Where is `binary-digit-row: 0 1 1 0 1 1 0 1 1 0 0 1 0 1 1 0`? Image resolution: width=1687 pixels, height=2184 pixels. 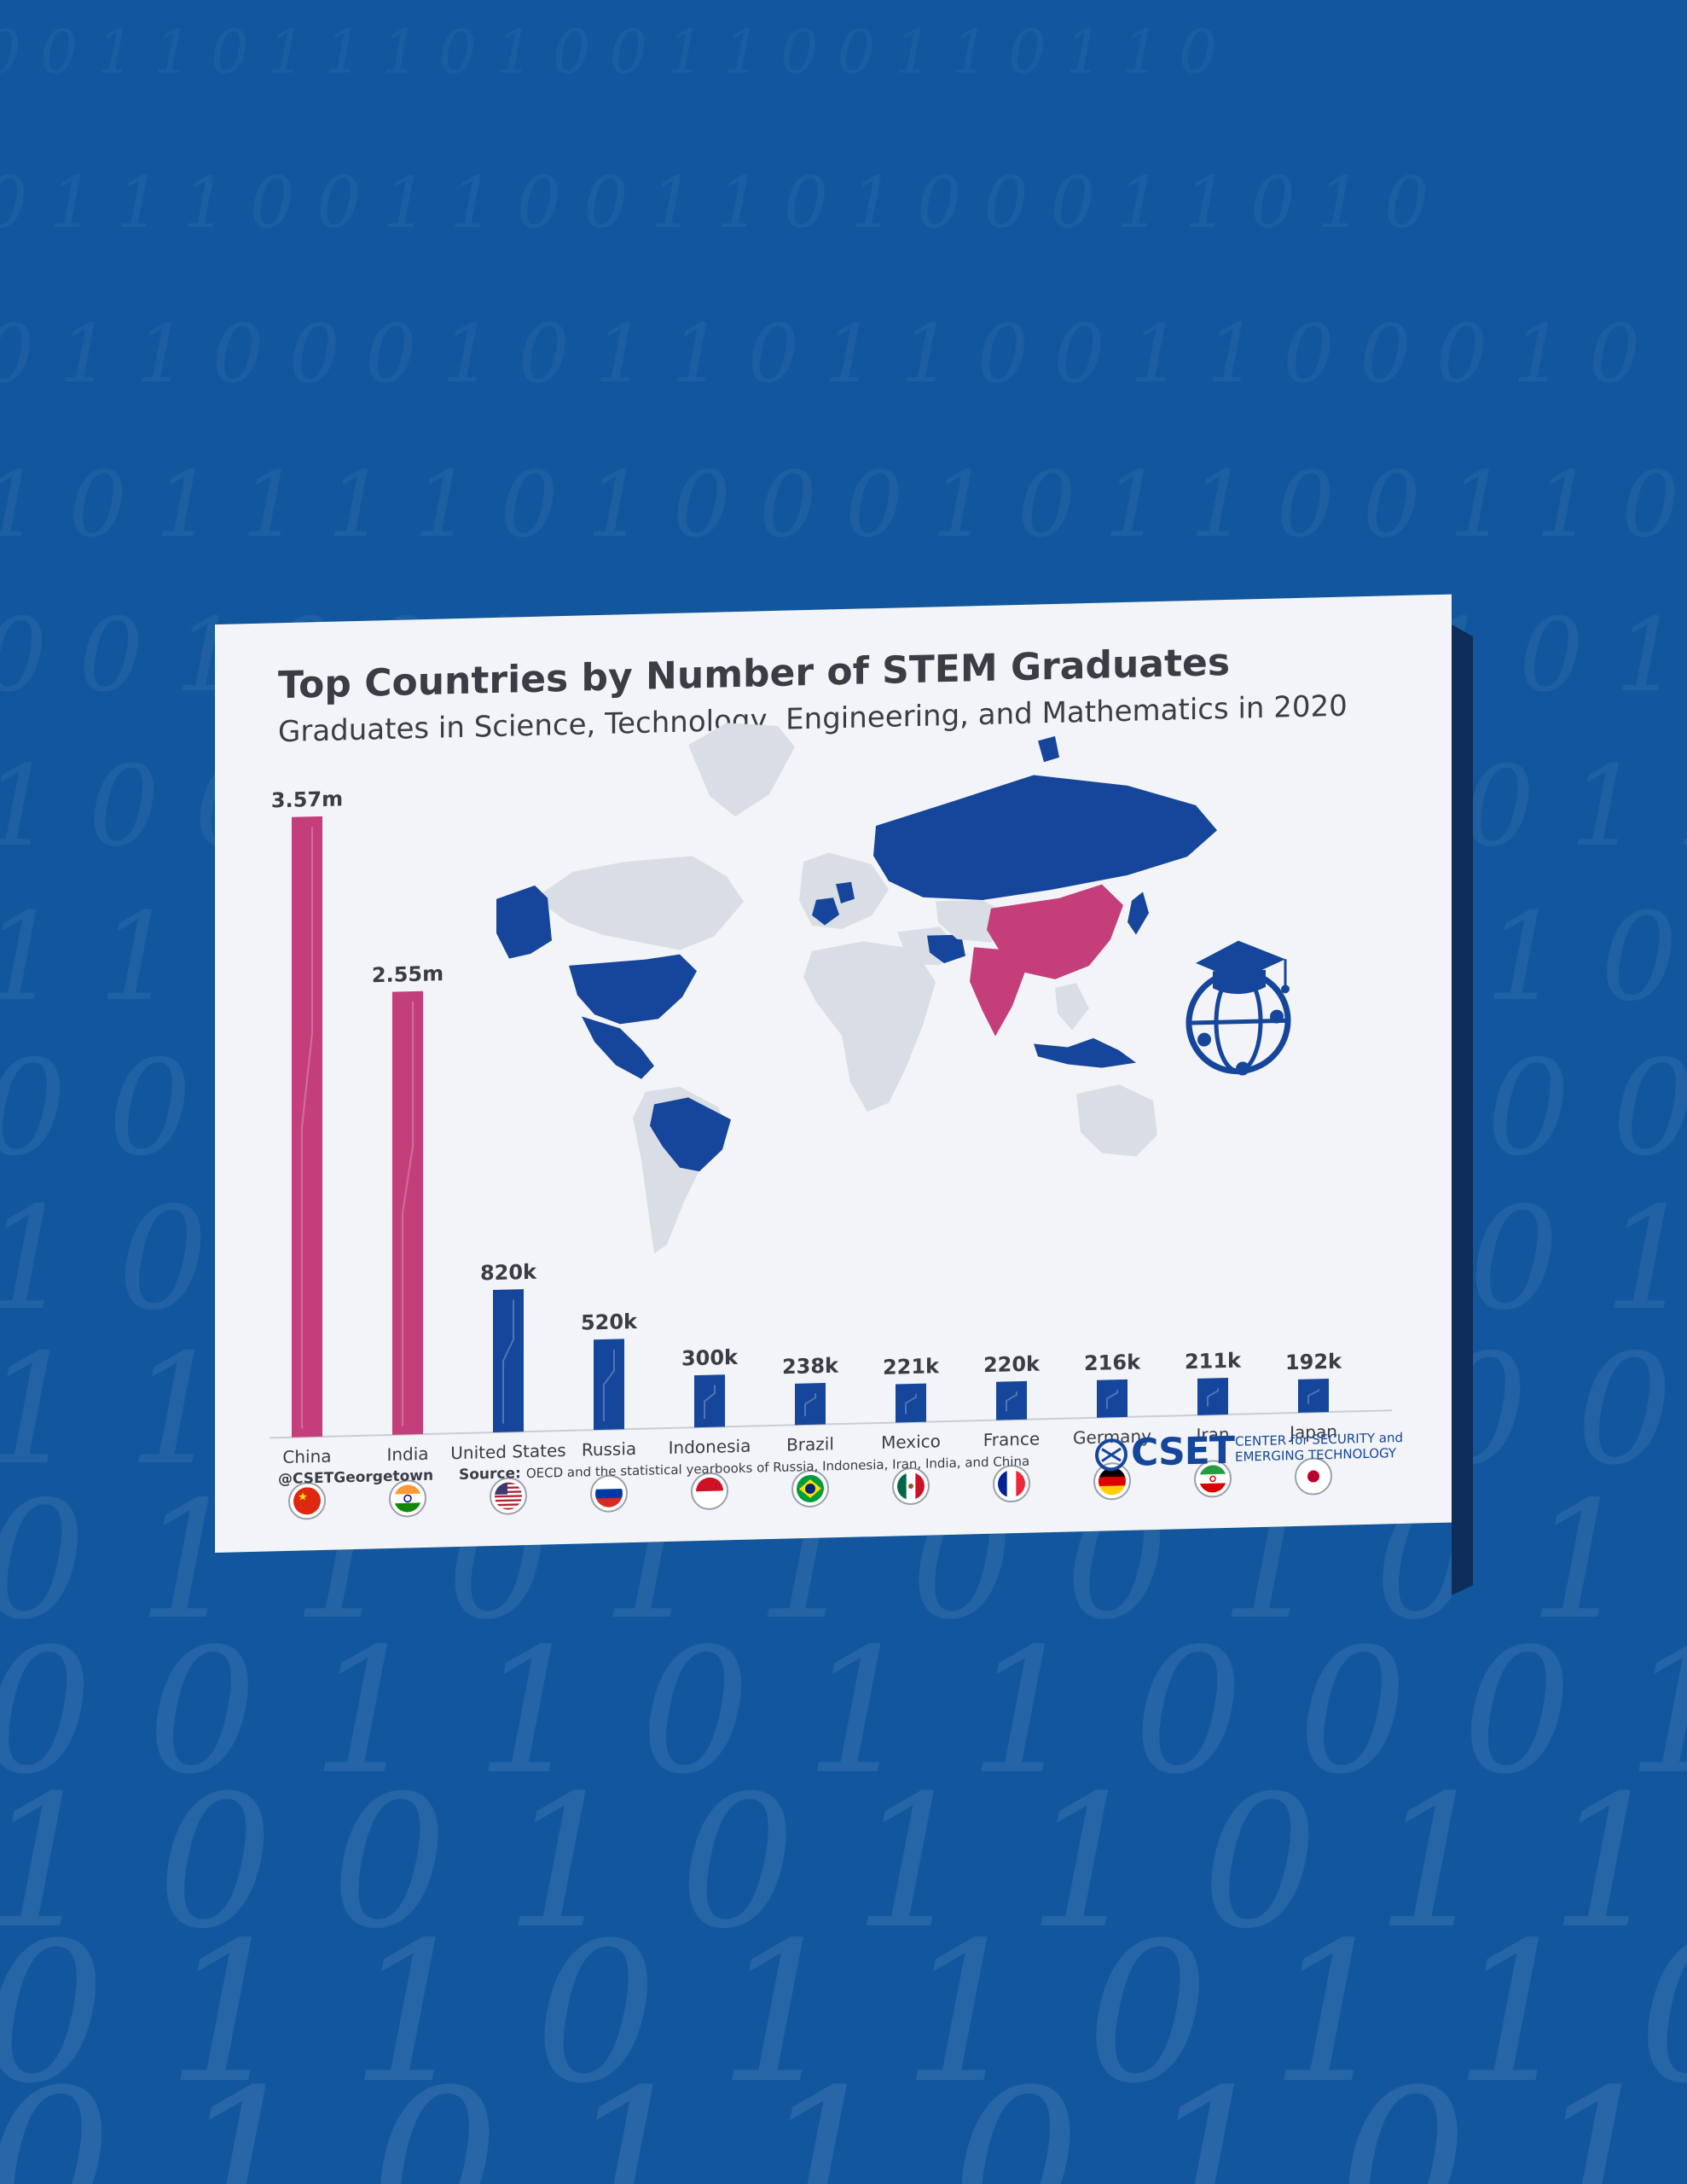 binary-digit-row: 0 1 1 0 1 1 0 1 1 0 0 1 0 1 1 0 is located at coordinates (843, 2014).